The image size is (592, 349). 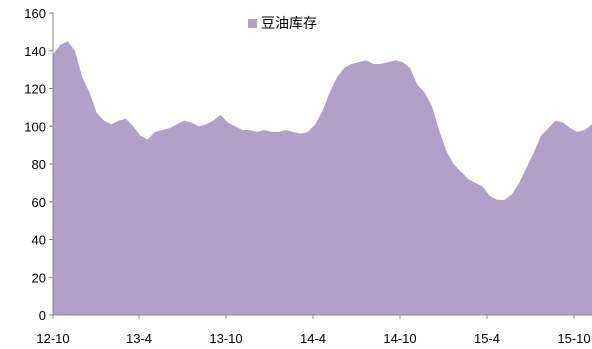 What do you see at coordinates (573, 338) in the screenshot?
I see `x-tick-label: 15-10` at bounding box center [573, 338].